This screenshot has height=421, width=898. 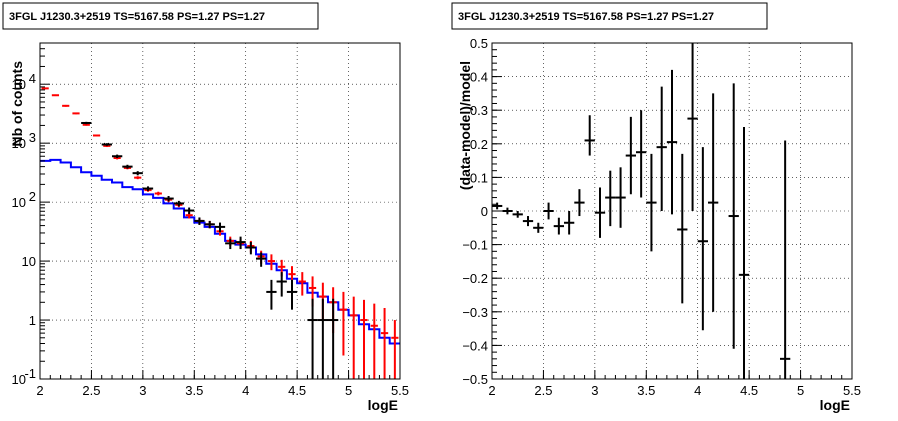 I want to click on counts-x-tick-label: 5.5, so click(x=400, y=390).